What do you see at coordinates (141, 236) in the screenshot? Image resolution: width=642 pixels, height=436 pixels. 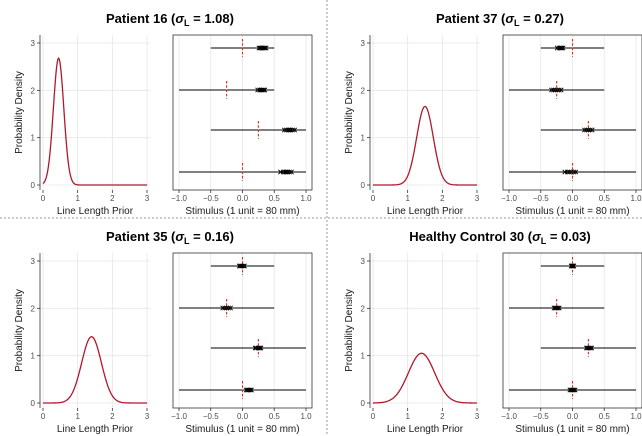 I see `panel-title-prefix: Patient 35 (` at bounding box center [141, 236].